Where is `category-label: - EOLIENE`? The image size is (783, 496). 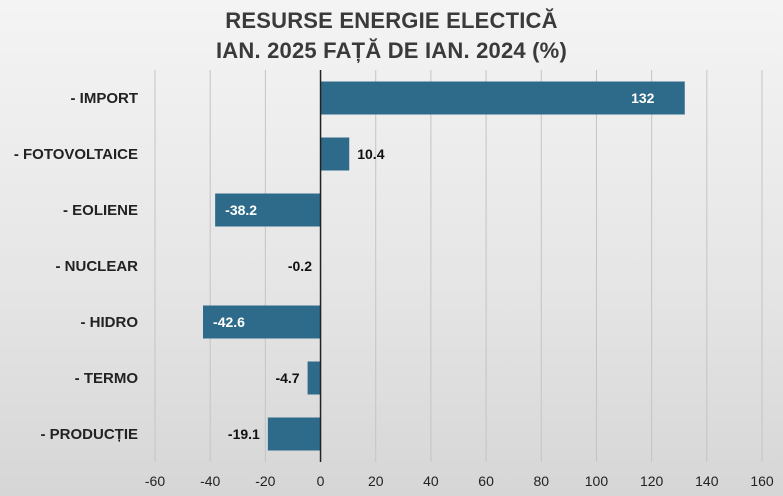 category-label: - EOLIENE is located at coordinates (100, 210).